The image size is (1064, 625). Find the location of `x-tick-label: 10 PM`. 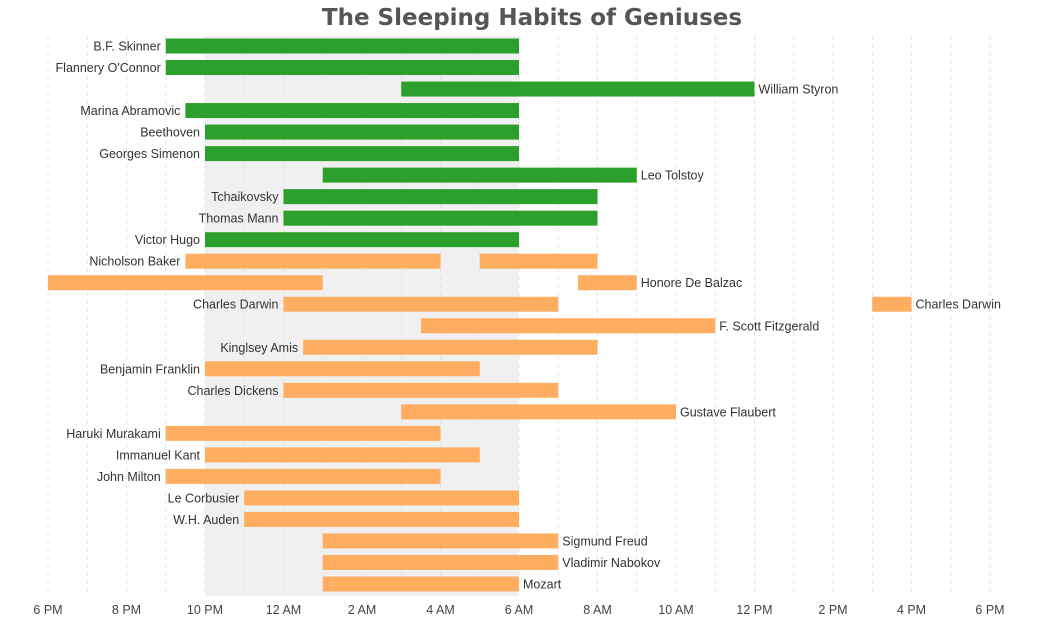

x-tick-label: 10 PM is located at coordinates (205, 610).